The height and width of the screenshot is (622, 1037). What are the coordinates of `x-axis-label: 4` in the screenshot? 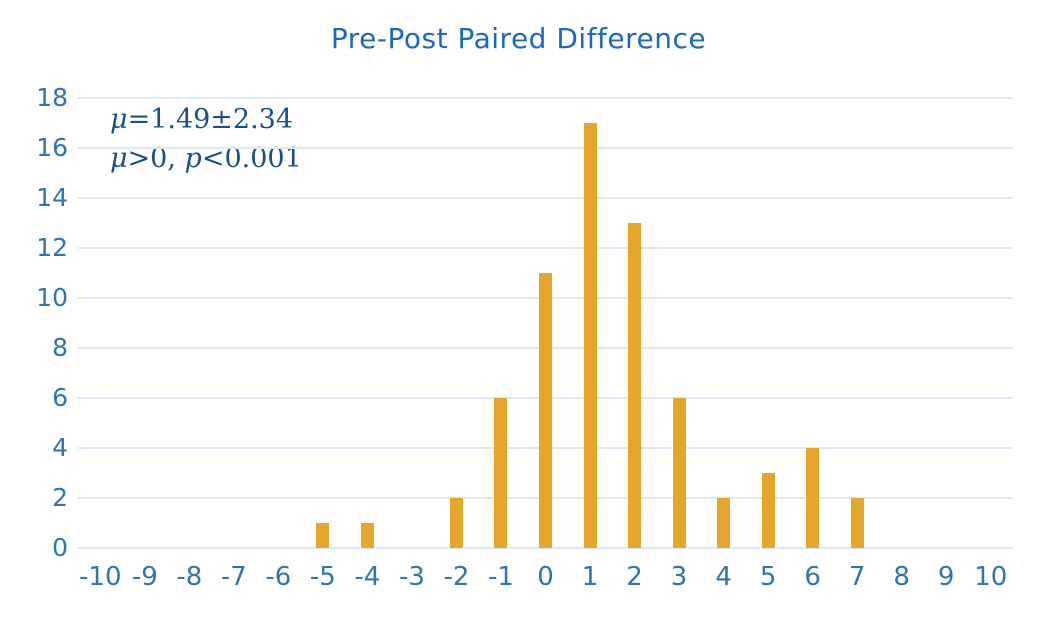 It's located at (723, 577).